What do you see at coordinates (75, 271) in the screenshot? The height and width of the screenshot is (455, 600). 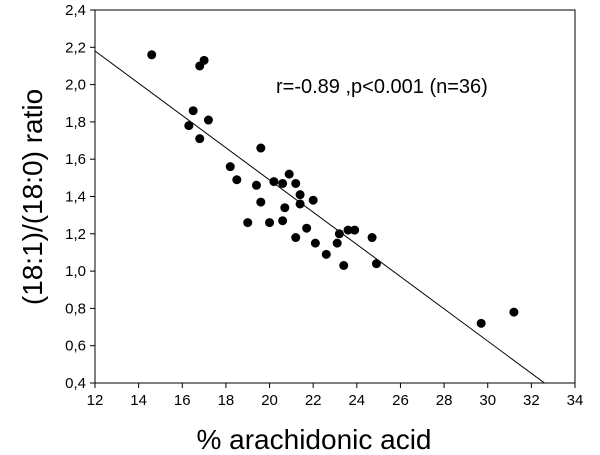 I see `y-tick-label: 1,0` at bounding box center [75, 271].